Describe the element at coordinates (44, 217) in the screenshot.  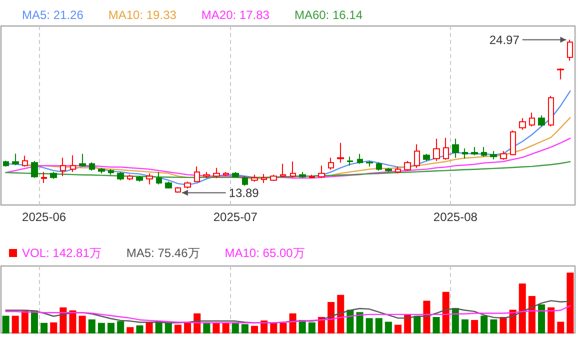
I see `x-tick-label: 2025-06` at that location.